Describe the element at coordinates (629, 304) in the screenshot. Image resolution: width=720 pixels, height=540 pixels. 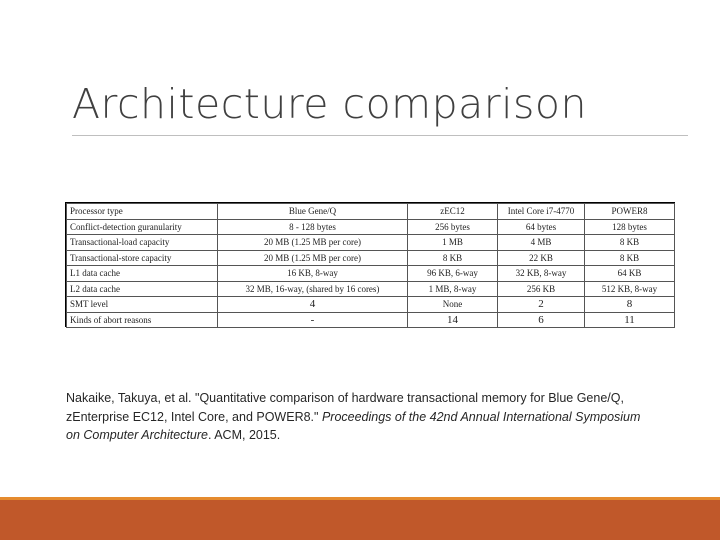
I see `table-cell: 8` at that location.